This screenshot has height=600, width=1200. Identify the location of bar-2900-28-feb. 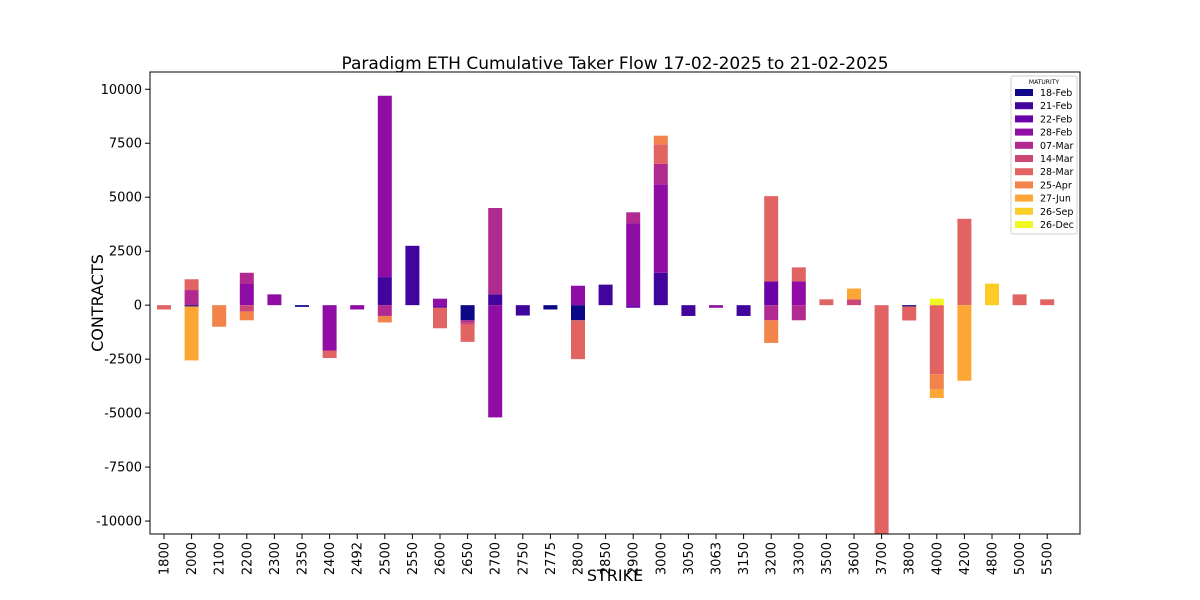
(633, 264).